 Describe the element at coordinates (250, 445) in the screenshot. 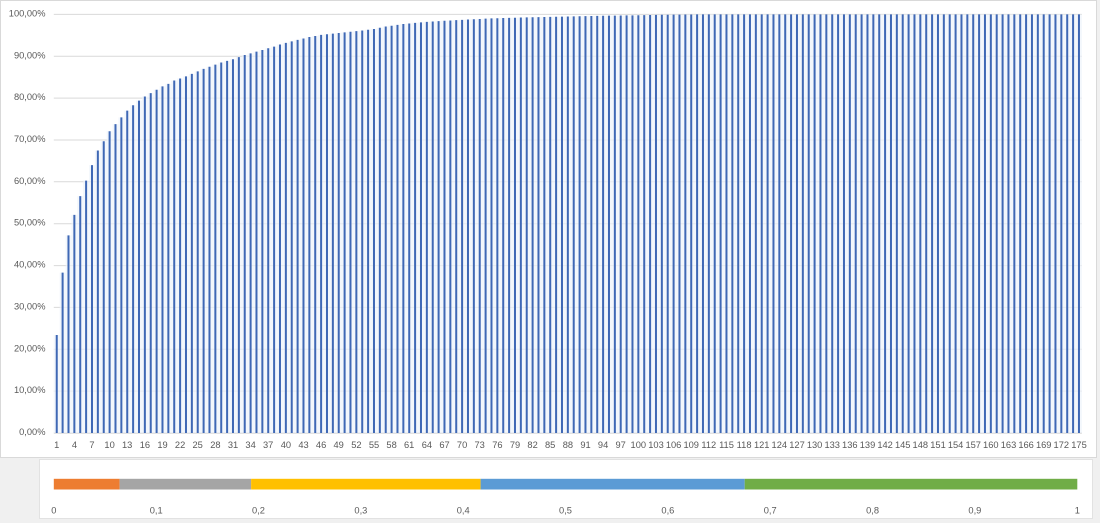

I see `svg-text: 34` at that location.